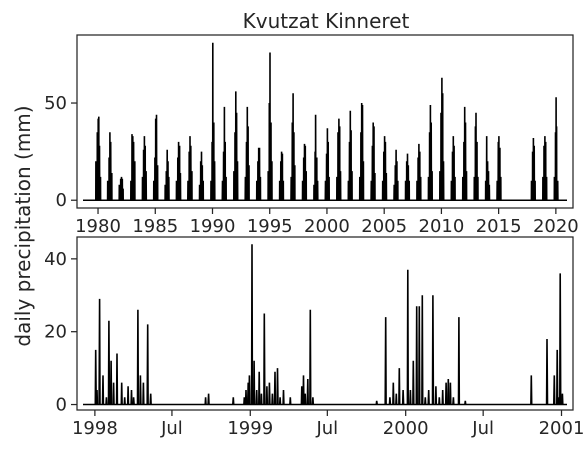 This screenshot has height=449, width=586. I want to click on x-tick-label: 1999, so click(250, 428).